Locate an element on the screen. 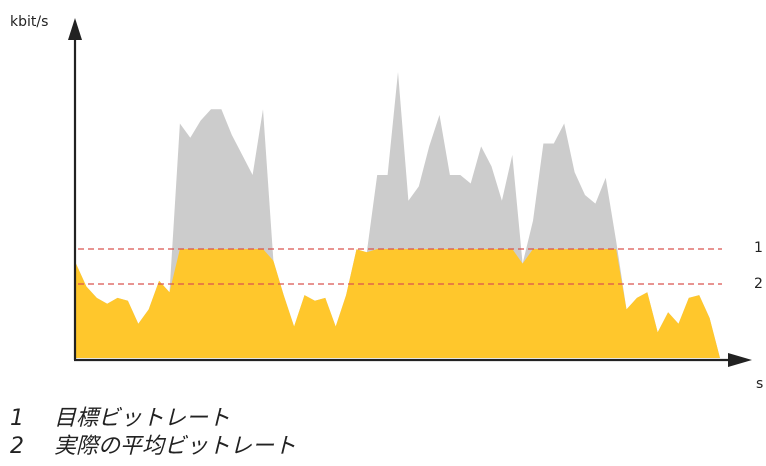 The image size is (766, 466). reference-label-1: 1 is located at coordinates (758, 248).